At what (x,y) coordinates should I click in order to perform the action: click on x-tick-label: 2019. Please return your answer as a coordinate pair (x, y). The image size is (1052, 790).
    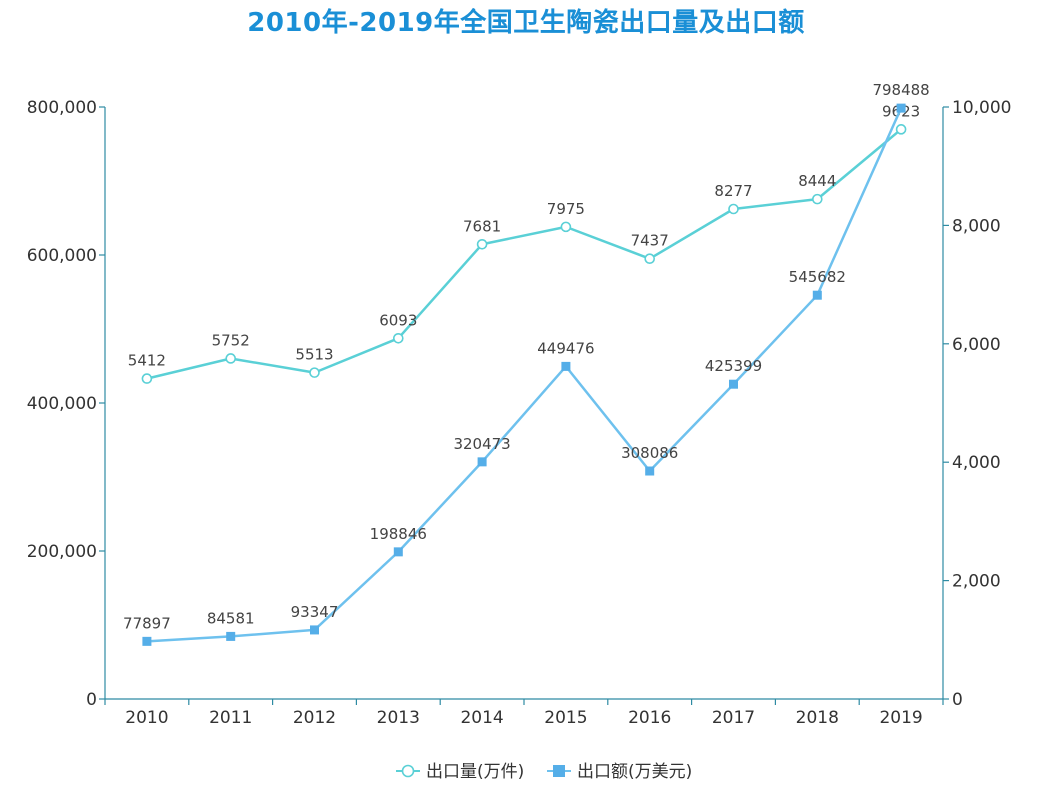
    Looking at the image, I should click on (900, 718).